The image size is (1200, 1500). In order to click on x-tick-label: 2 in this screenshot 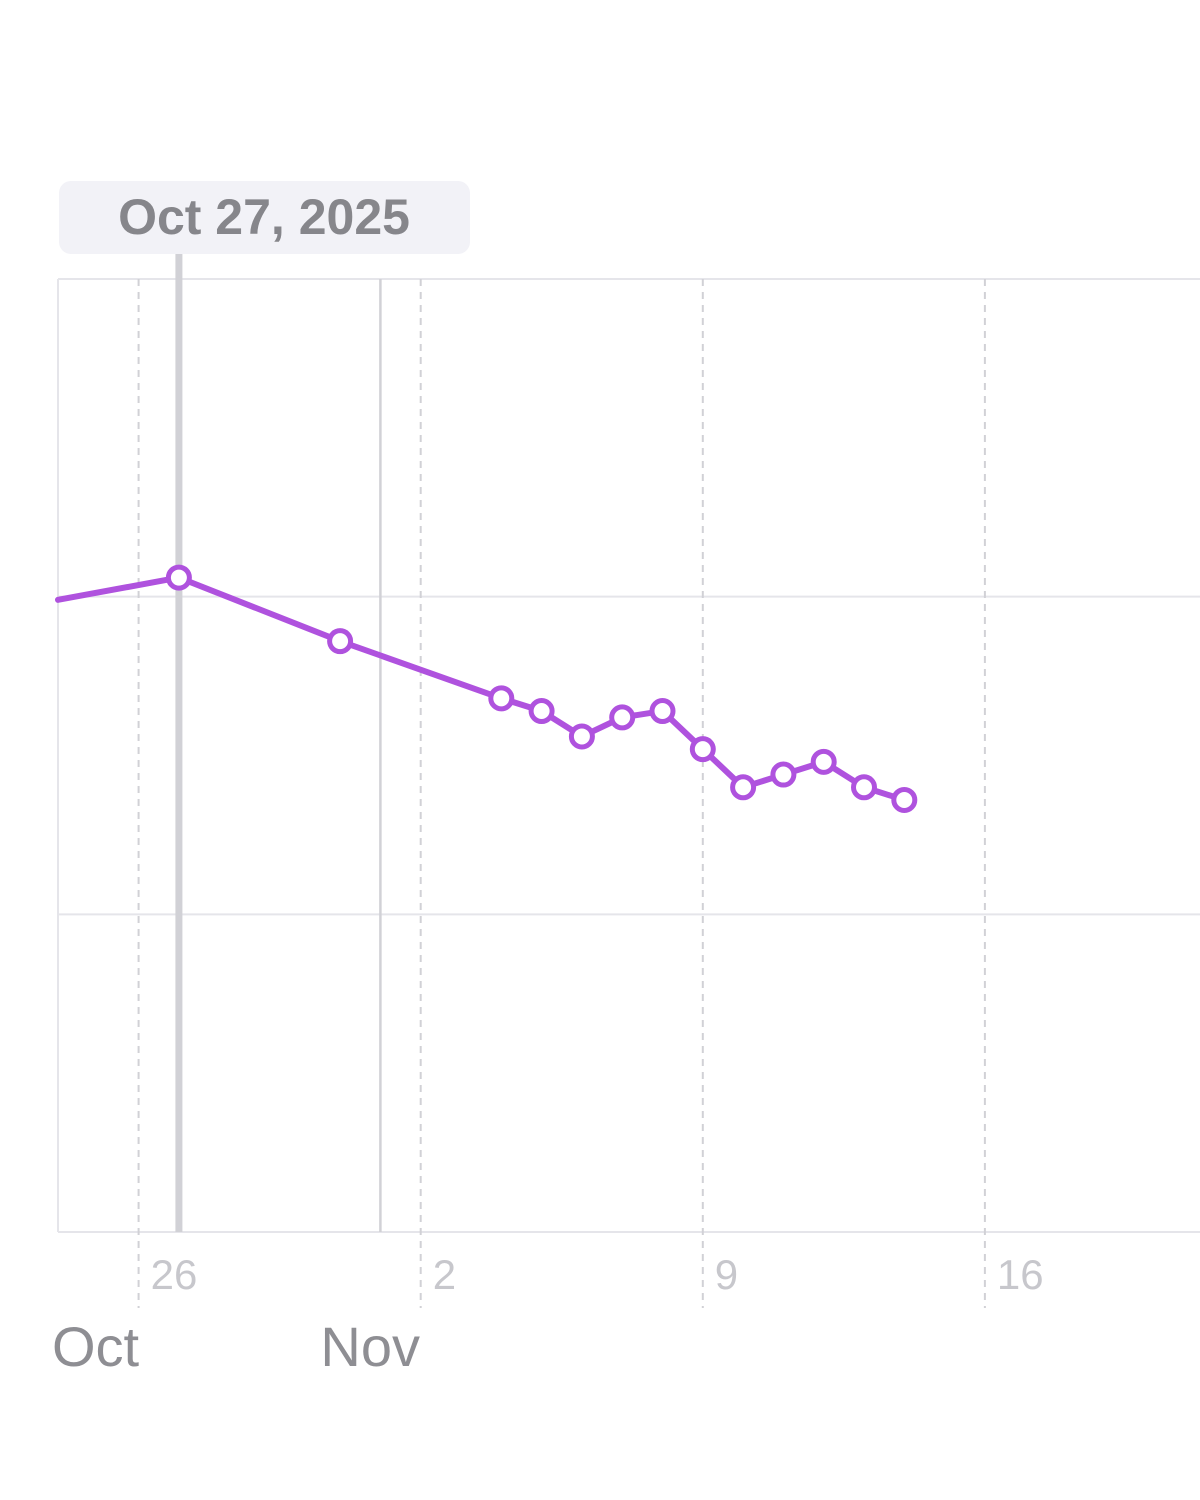, I will do `click(444, 1274)`.